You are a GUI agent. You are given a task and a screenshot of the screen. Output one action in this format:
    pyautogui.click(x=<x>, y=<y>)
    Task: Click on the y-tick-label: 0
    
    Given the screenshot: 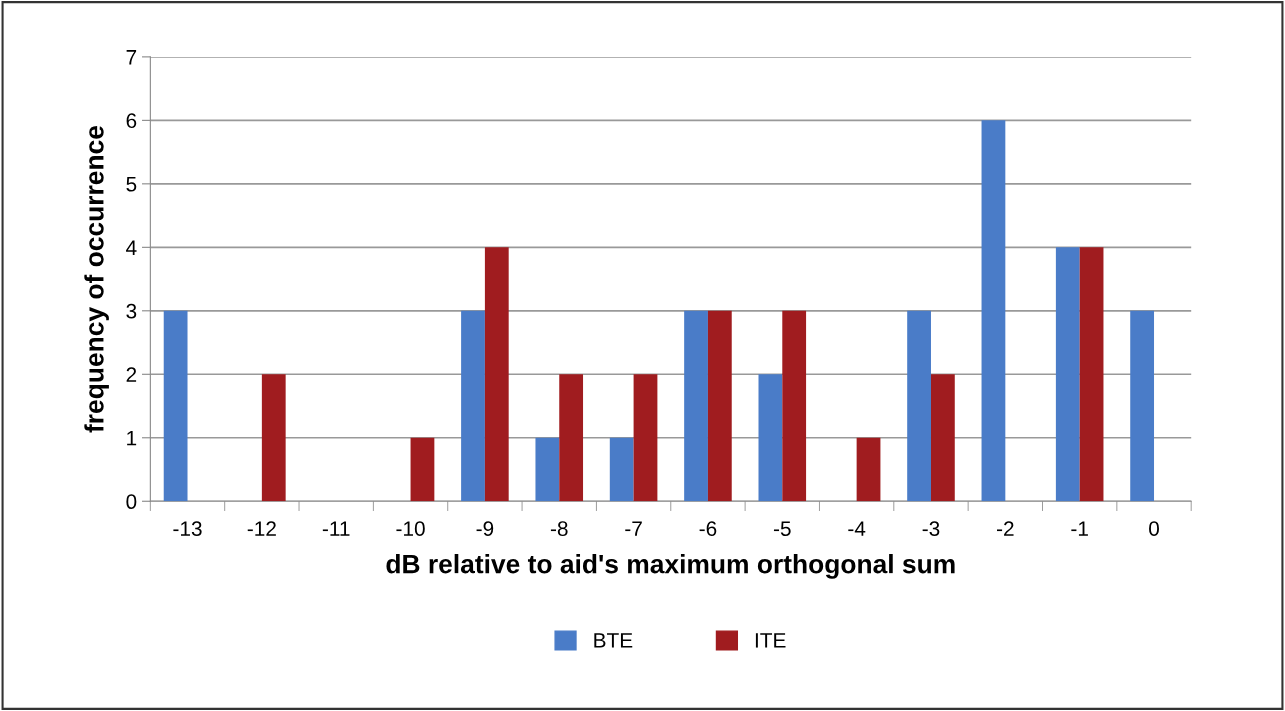 What is the action you would take?
    pyautogui.click(x=131, y=502)
    